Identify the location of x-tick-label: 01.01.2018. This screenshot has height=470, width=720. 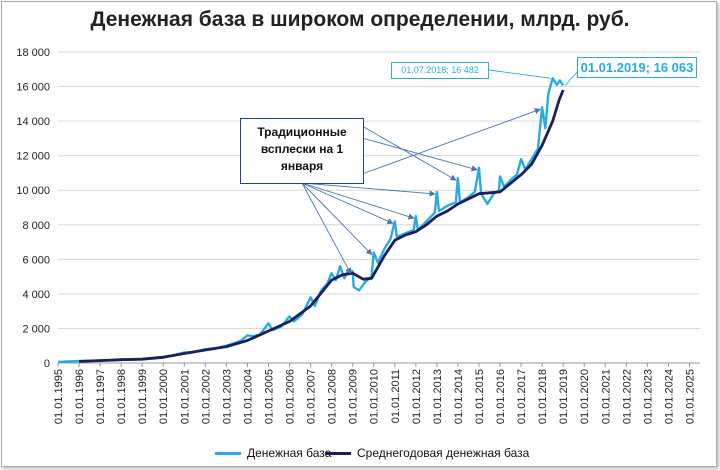
(543, 396).